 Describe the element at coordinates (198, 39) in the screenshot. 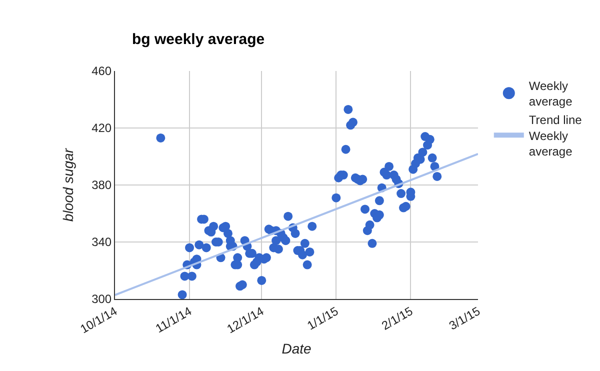

I see `chart-title: bg weekly average` at that location.